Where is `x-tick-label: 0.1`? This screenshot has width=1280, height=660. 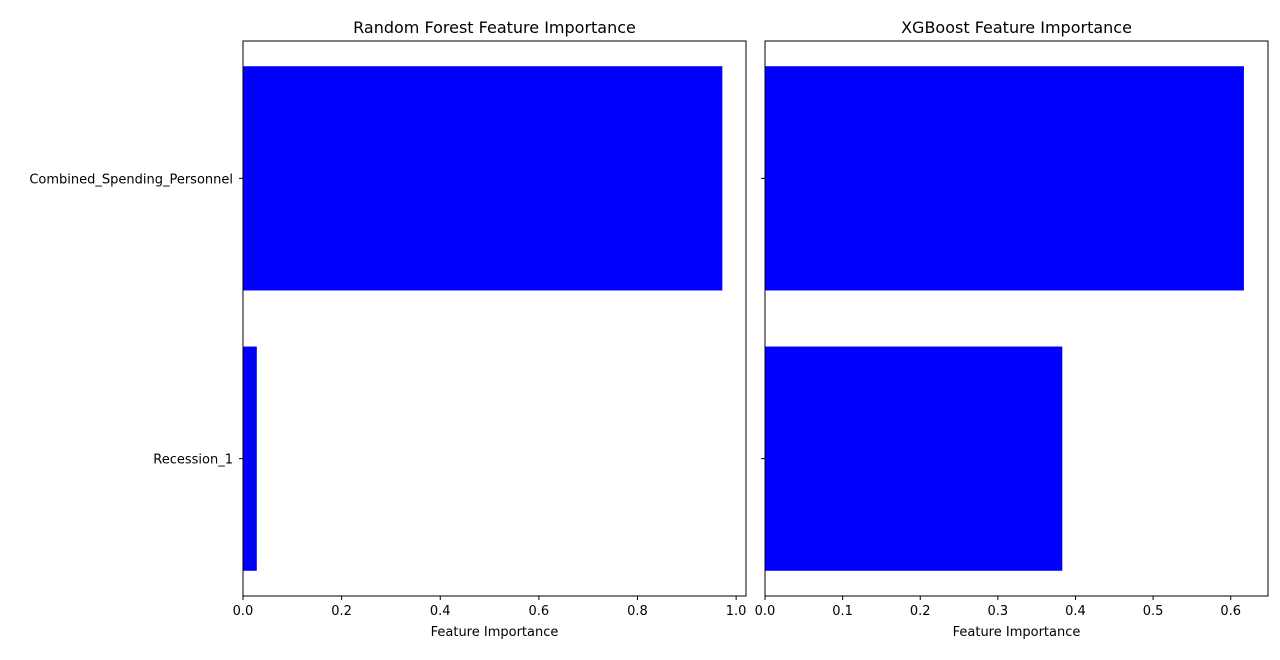 x-tick-label: 0.1 is located at coordinates (842, 611).